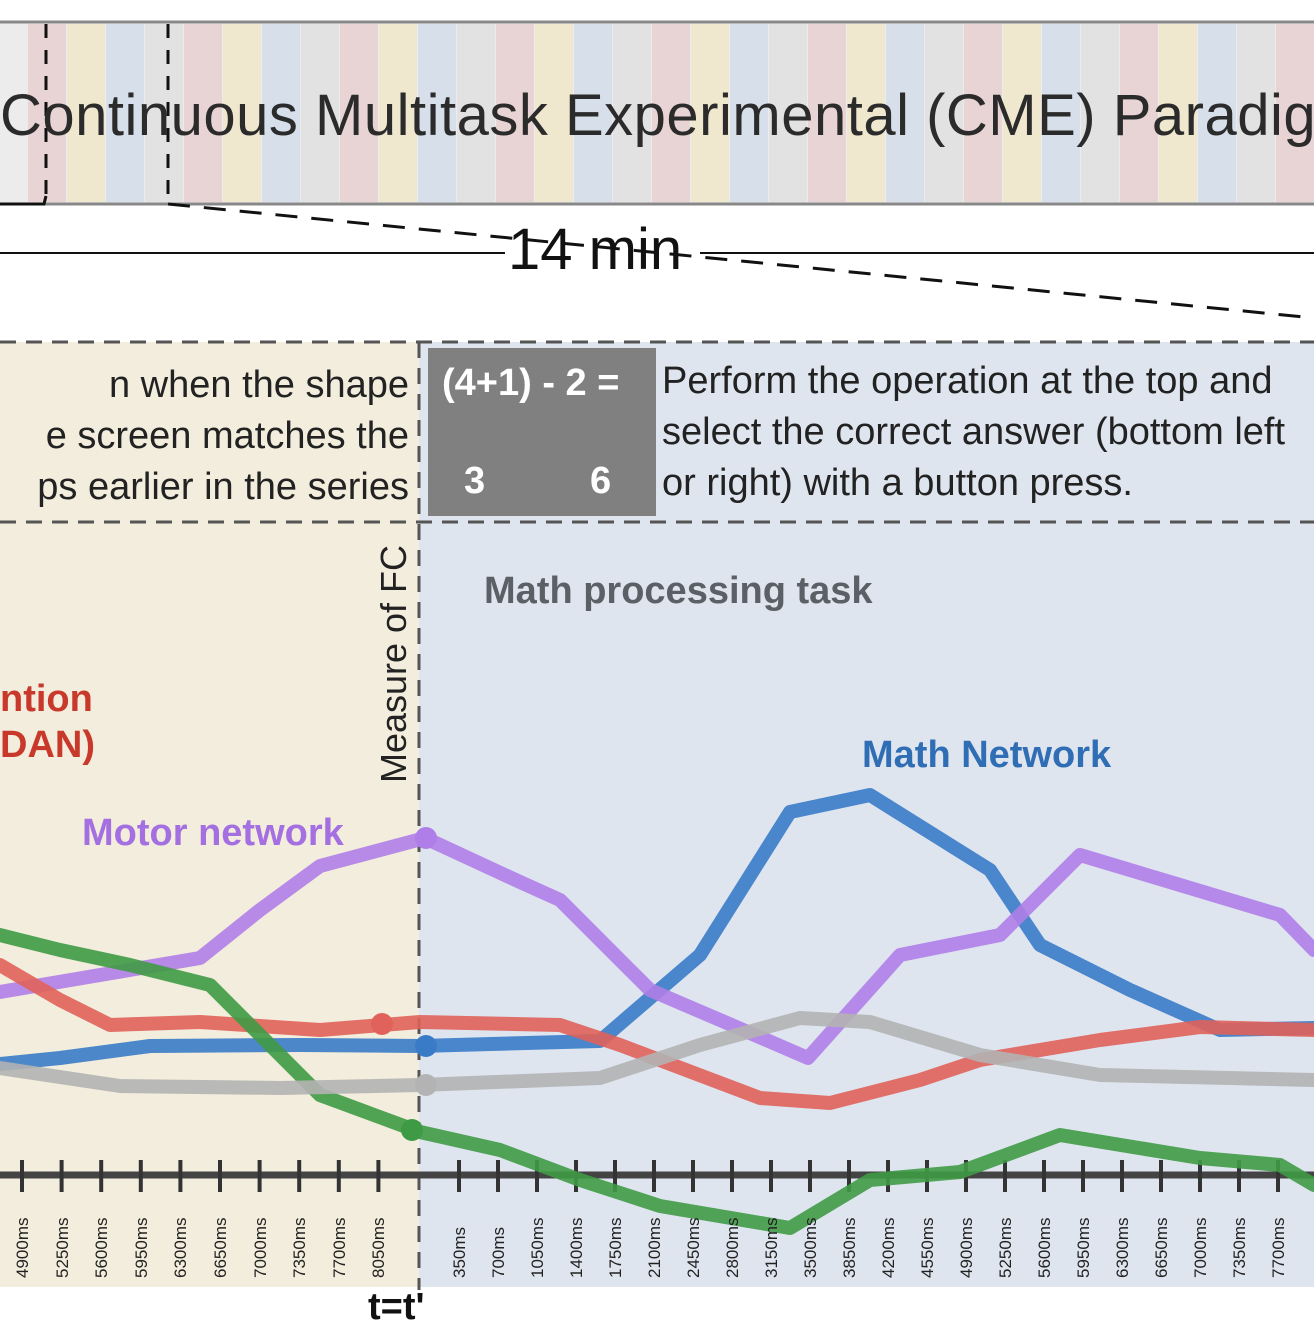  I want to click on stimulus-answer-right: 6, so click(601, 481).